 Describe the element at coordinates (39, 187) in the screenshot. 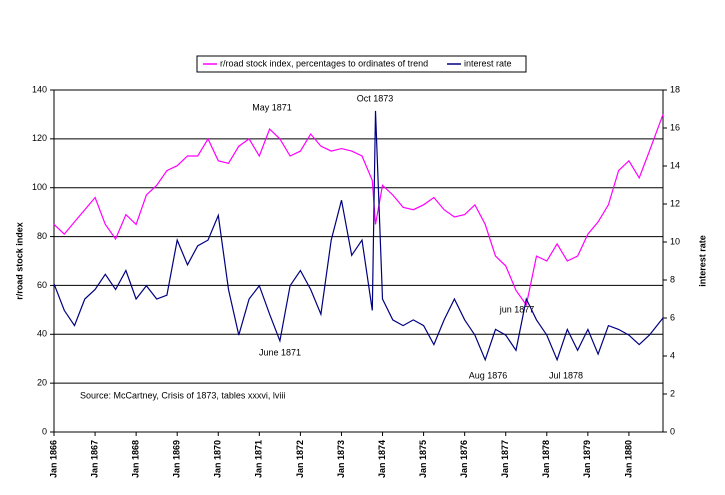

I see `y-tick-label: 100` at that location.